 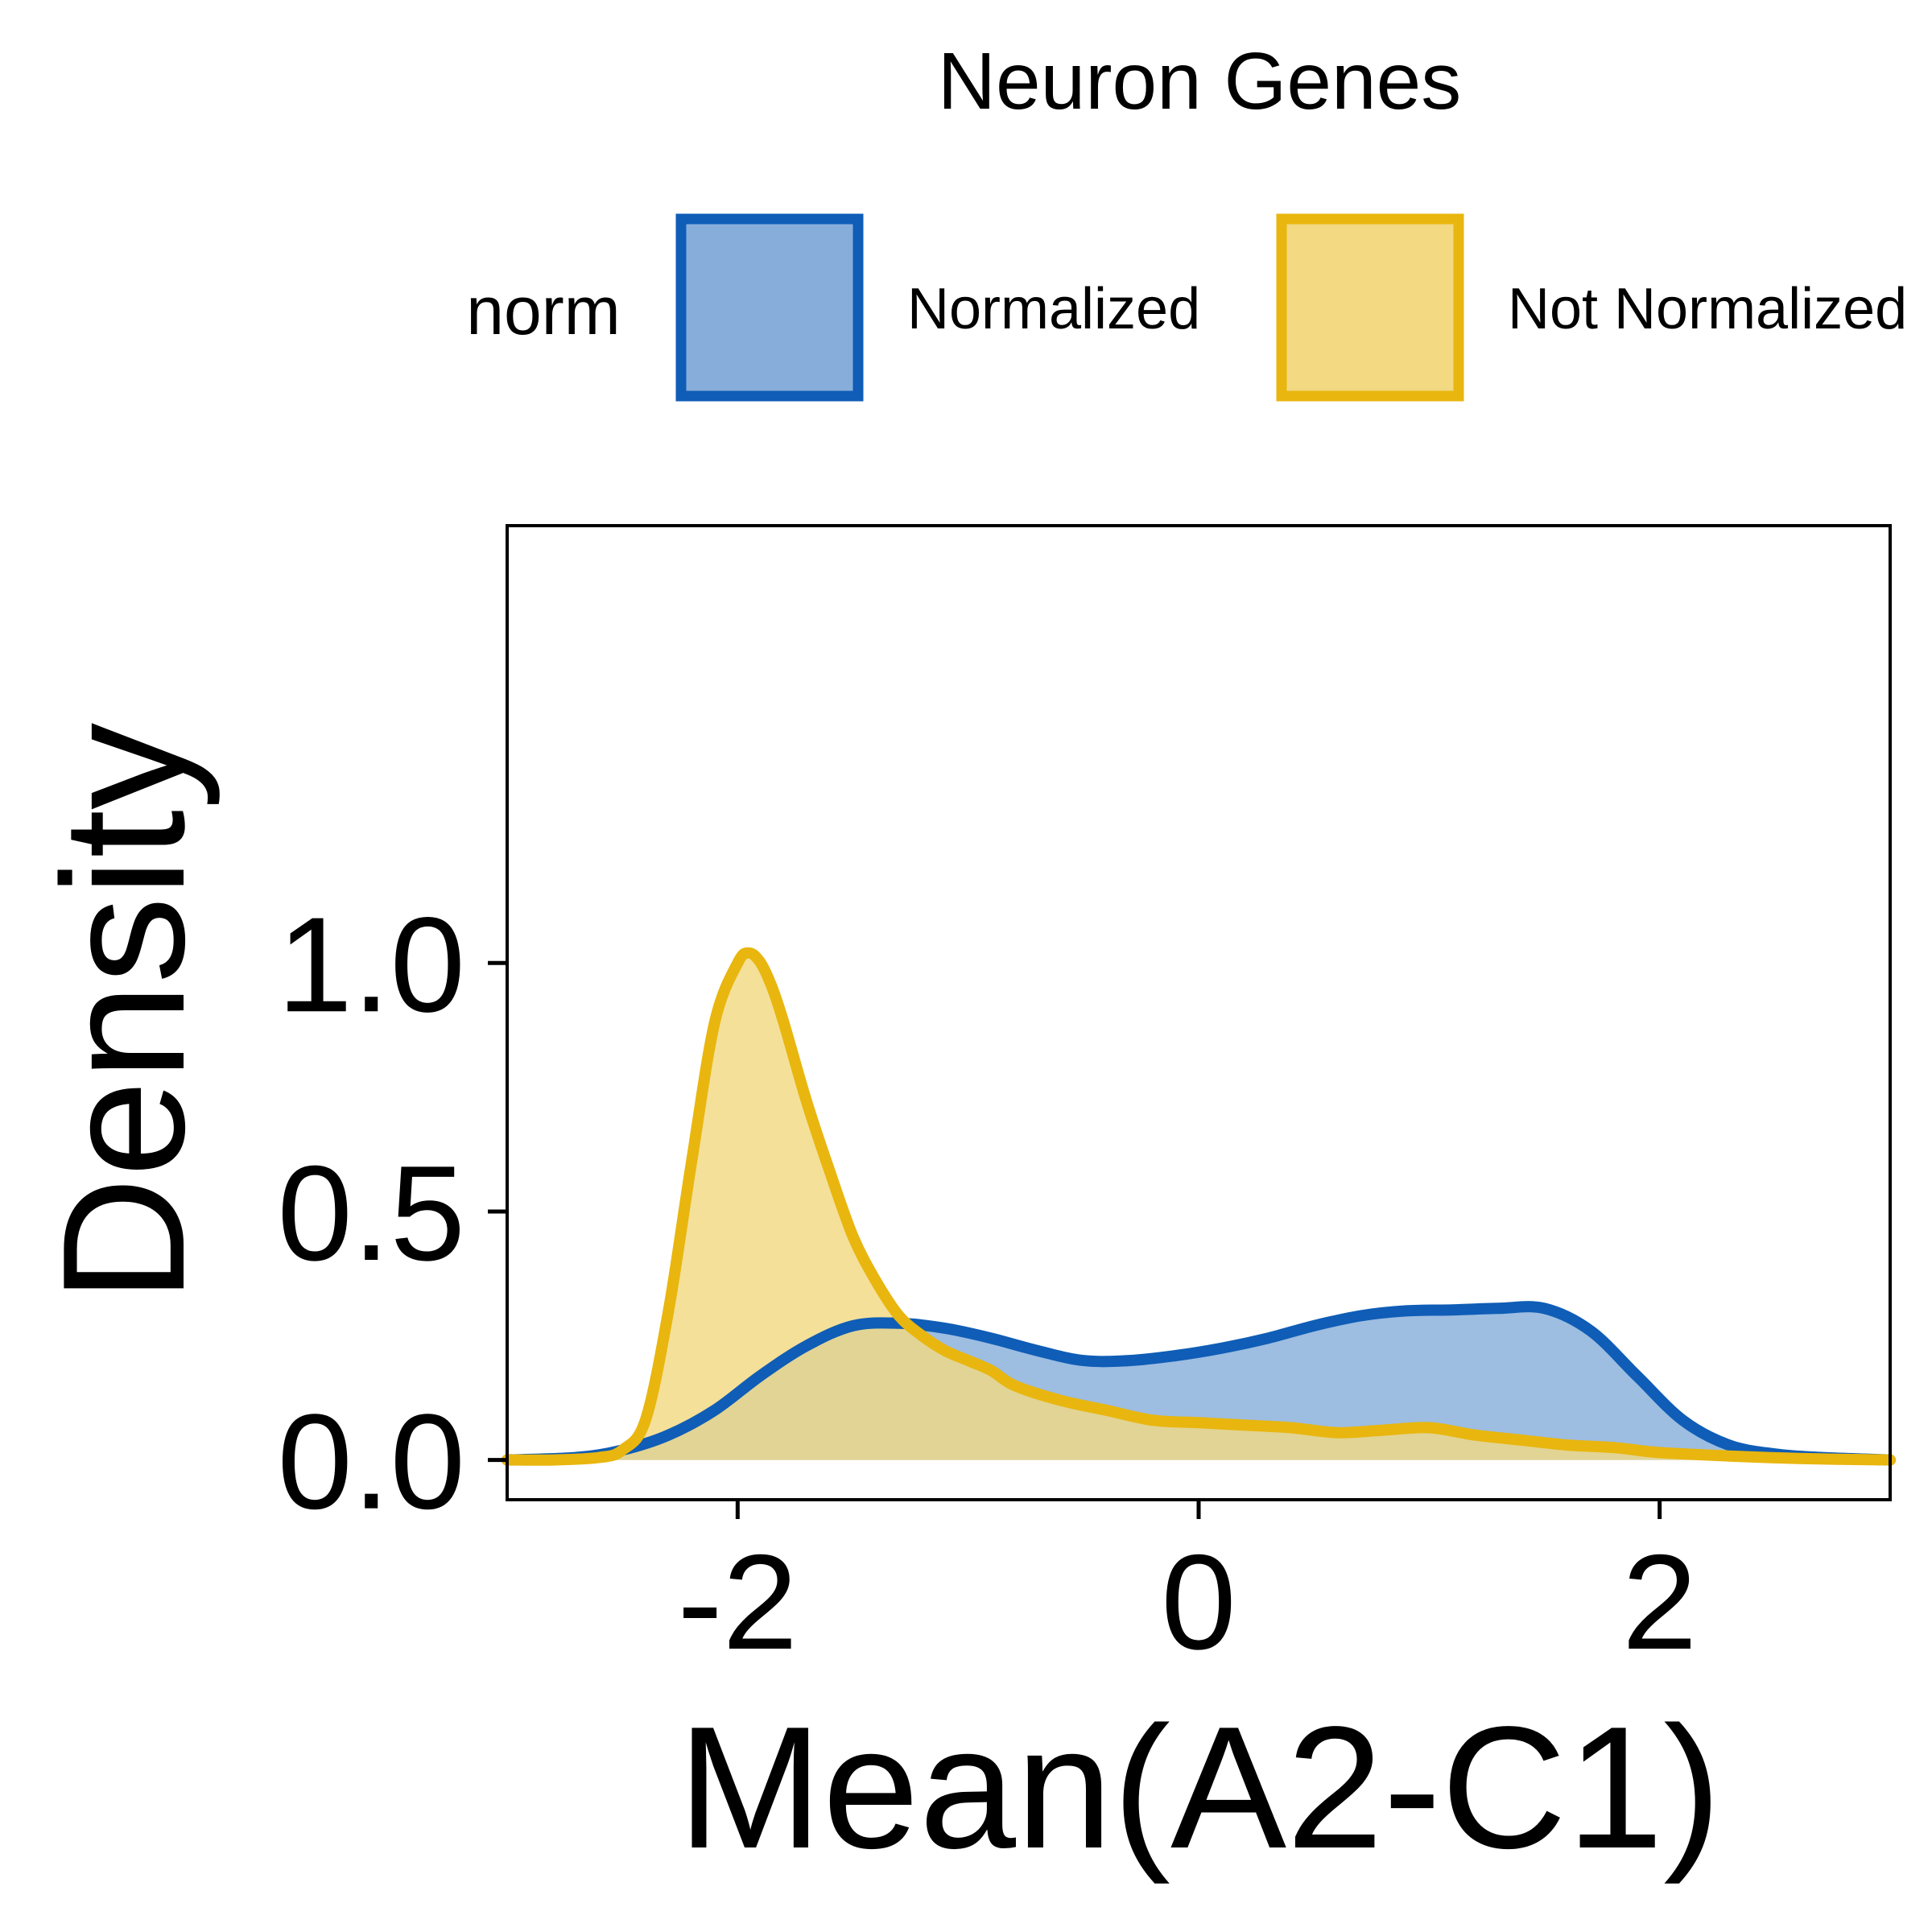 I want to click on x-tick-label: 2, so click(x=1659, y=1602).